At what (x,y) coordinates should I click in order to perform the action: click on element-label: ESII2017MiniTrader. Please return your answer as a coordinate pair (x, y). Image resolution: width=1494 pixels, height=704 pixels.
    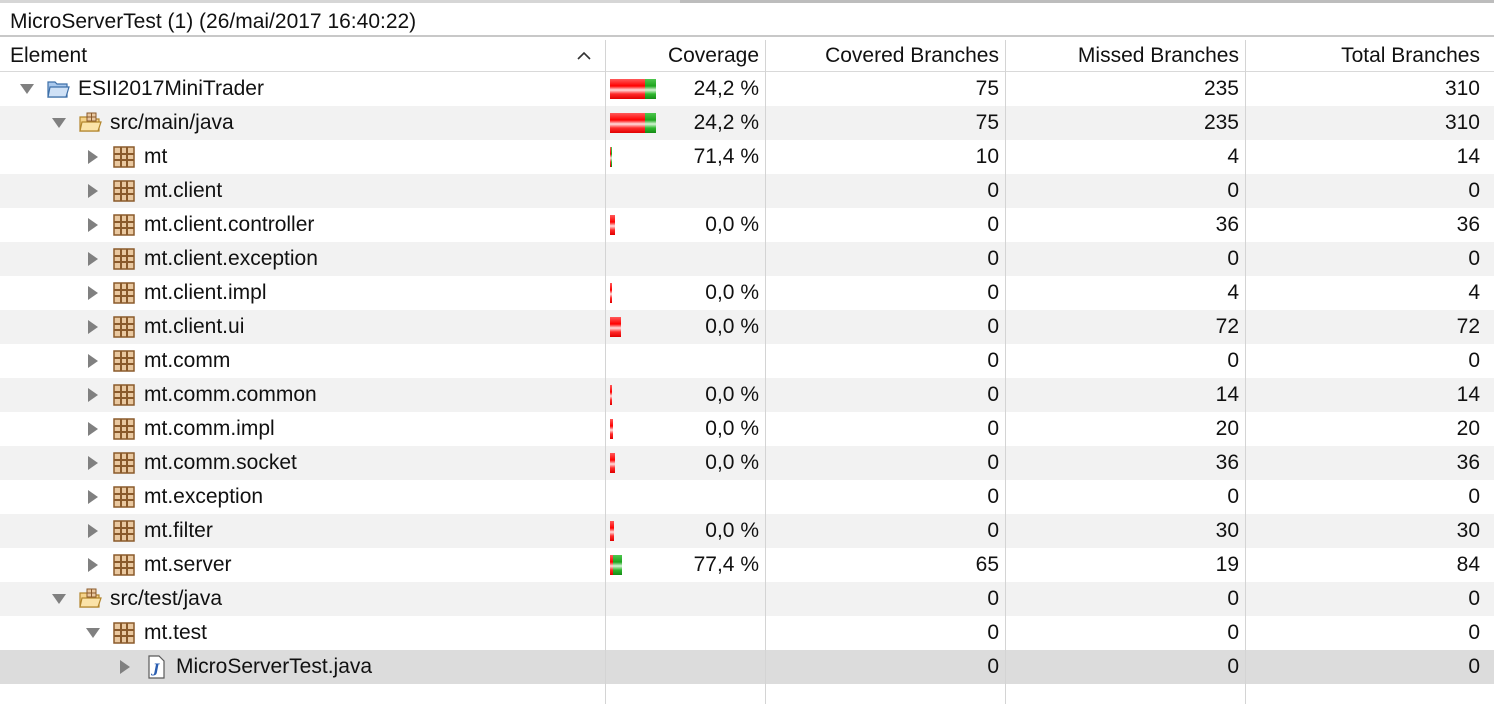
    Looking at the image, I should click on (171, 88).